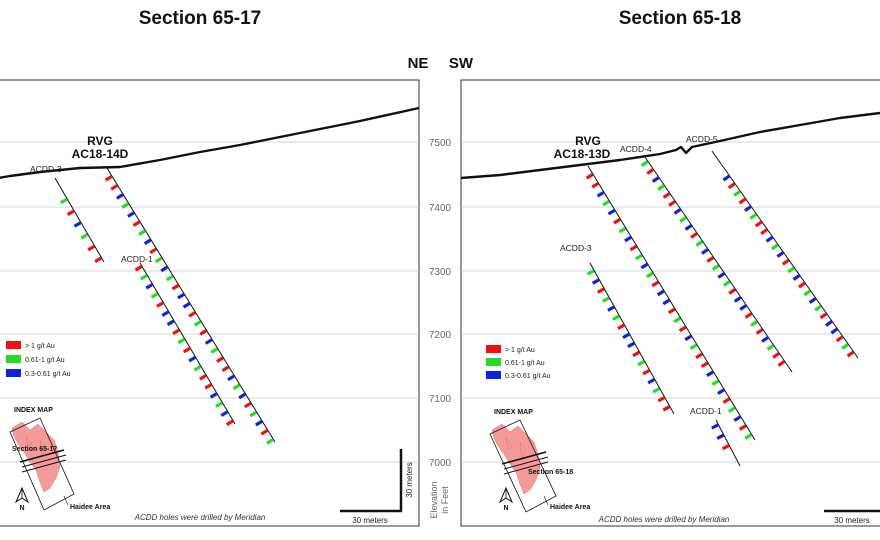 The height and width of the screenshot is (540, 880). What do you see at coordinates (670, 145) in the screenshot?
I see `right-topography-line` at bounding box center [670, 145].